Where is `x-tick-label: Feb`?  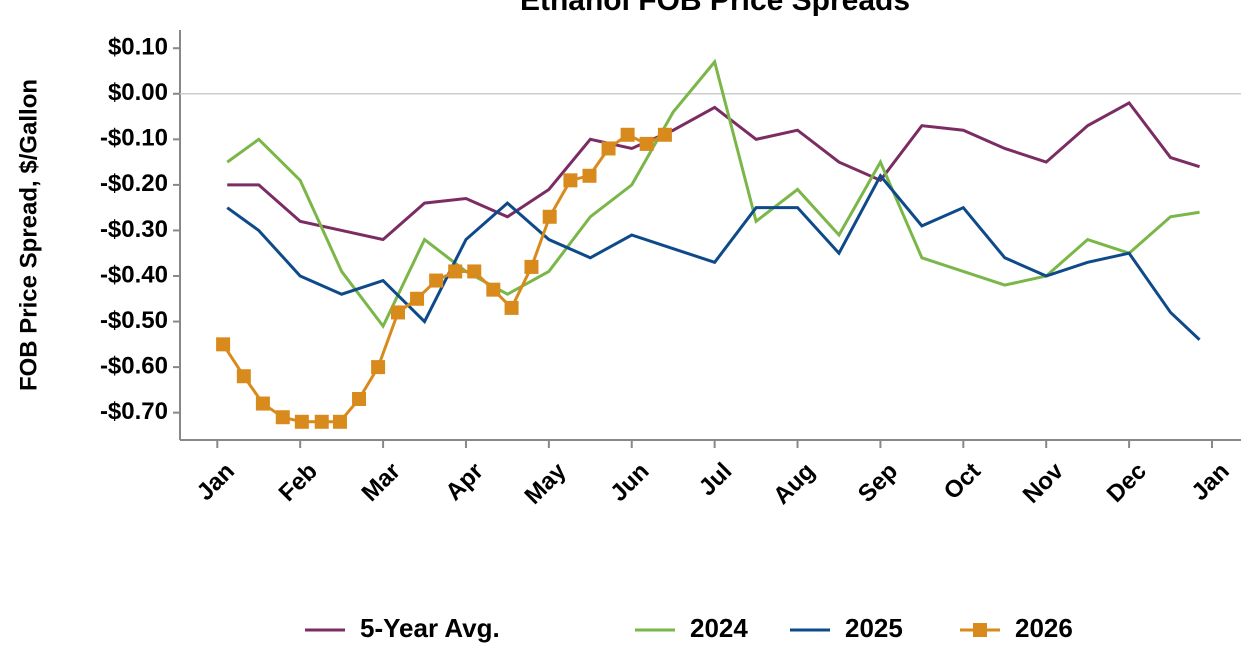 x-tick-label: Feb is located at coordinates (298, 482).